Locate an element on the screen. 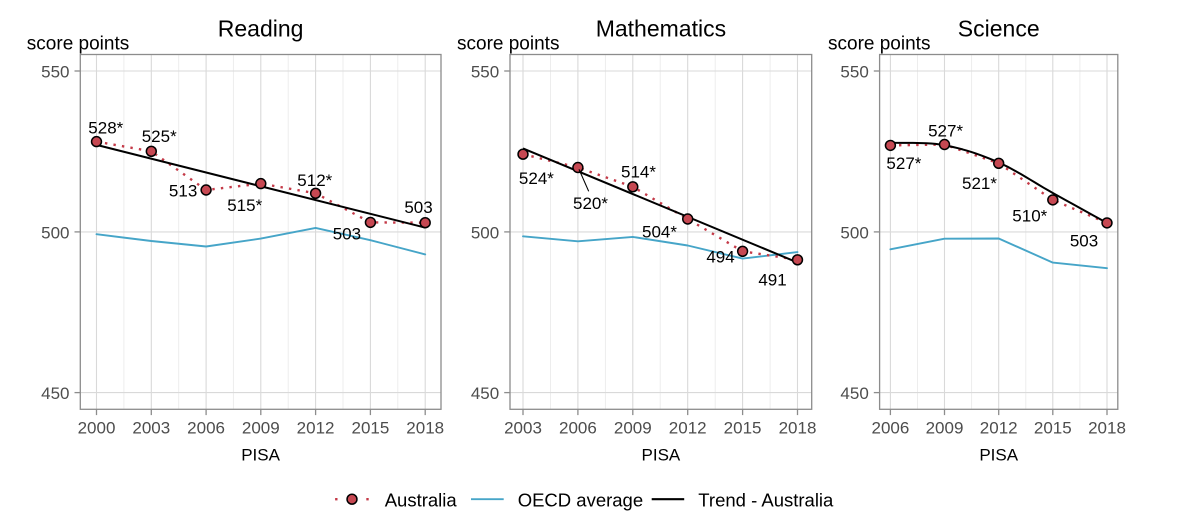  svg-text: 513 is located at coordinates (183, 190).